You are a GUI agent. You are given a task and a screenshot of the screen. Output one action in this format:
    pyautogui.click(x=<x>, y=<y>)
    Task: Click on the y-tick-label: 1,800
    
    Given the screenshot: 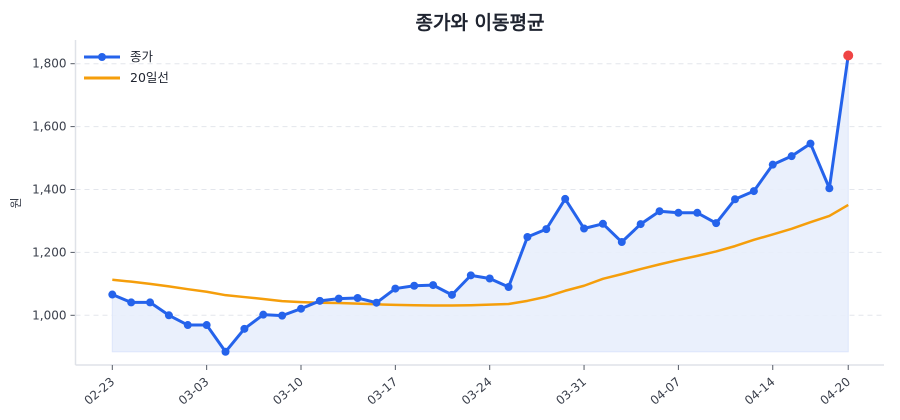 What is the action you would take?
    pyautogui.click(x=49, y=64)
    